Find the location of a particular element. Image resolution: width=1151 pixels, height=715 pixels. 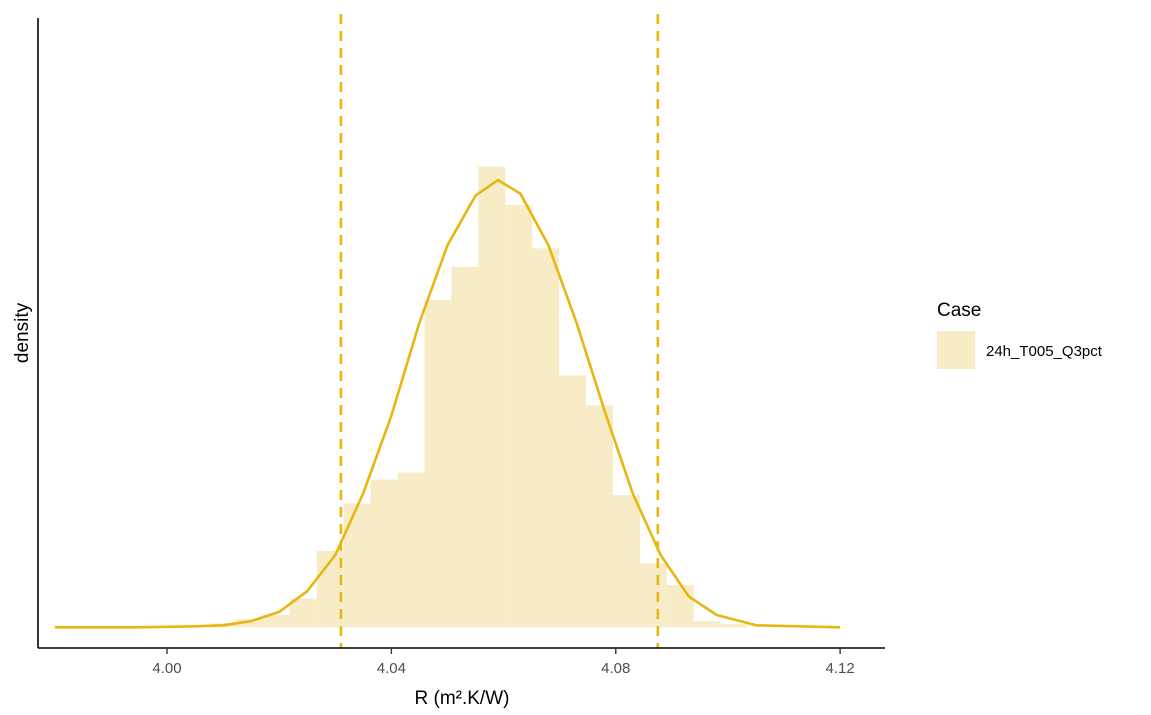

legend-label-24h-t005-q3pct: 24h_T005_Q3pct is located at coordinates (1044, 351).